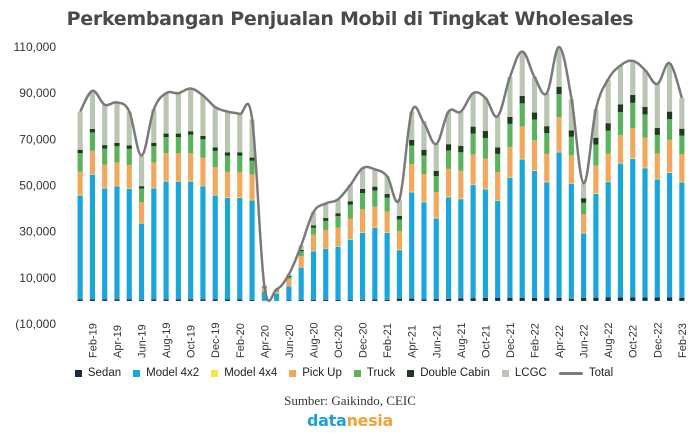 The height and width of the screenshot is (442, 700). I want to click on x-tick-label: Jun-19, so click(143, 341).